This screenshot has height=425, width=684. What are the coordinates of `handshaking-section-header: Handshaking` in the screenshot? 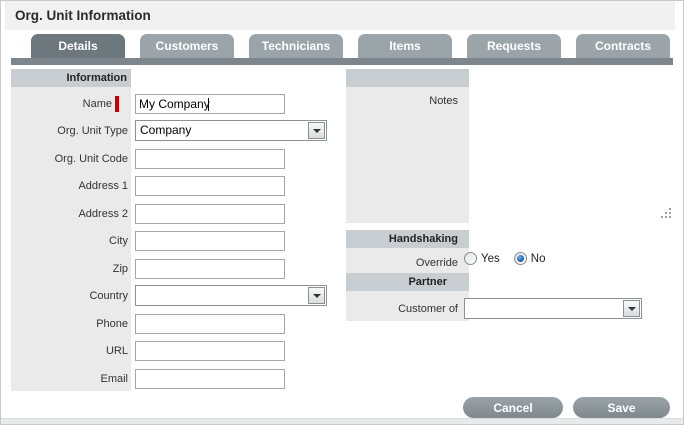 It's located at (407, 239).